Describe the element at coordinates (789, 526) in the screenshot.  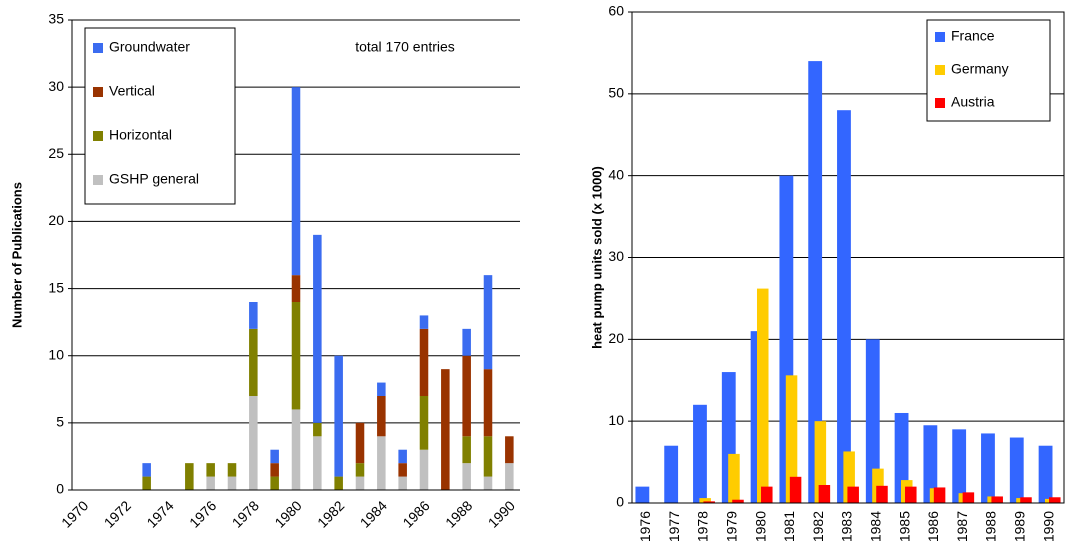
I see `x-tick-label: 1981` at that location.